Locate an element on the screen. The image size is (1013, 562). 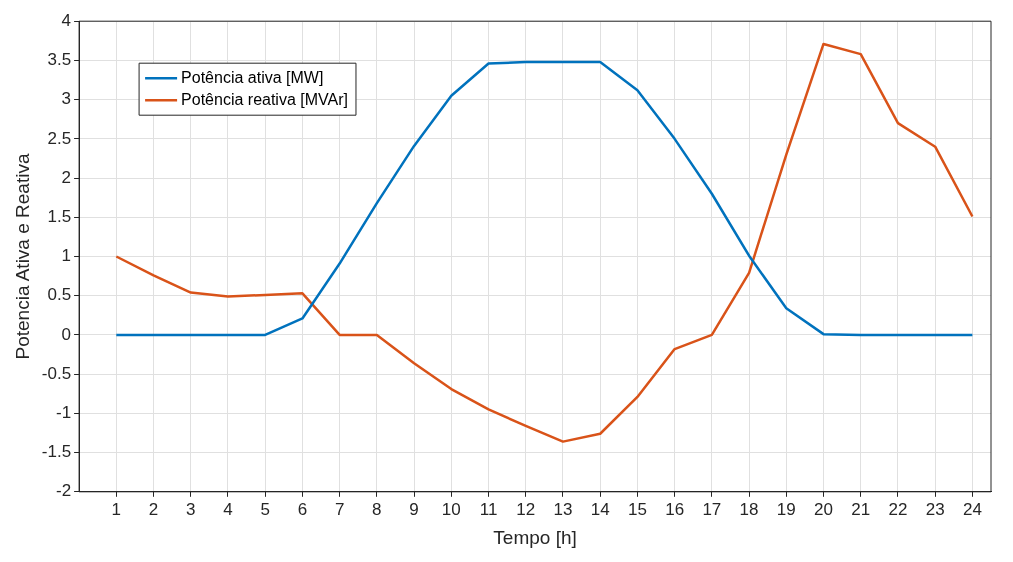
x-tick-label: 18 is located at coordinates (749, 509).